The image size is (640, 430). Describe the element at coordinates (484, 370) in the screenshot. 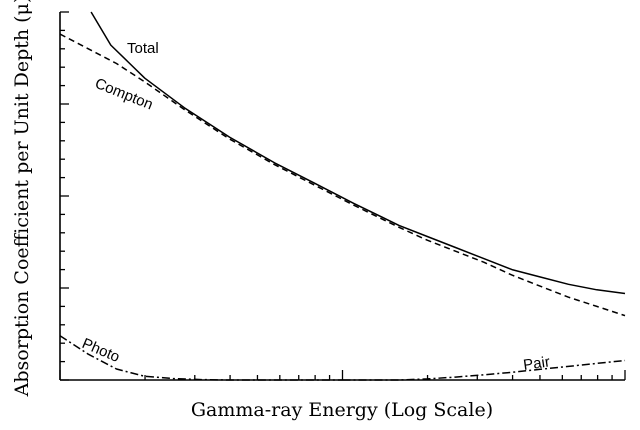

I see `series-line-pair` at that location.